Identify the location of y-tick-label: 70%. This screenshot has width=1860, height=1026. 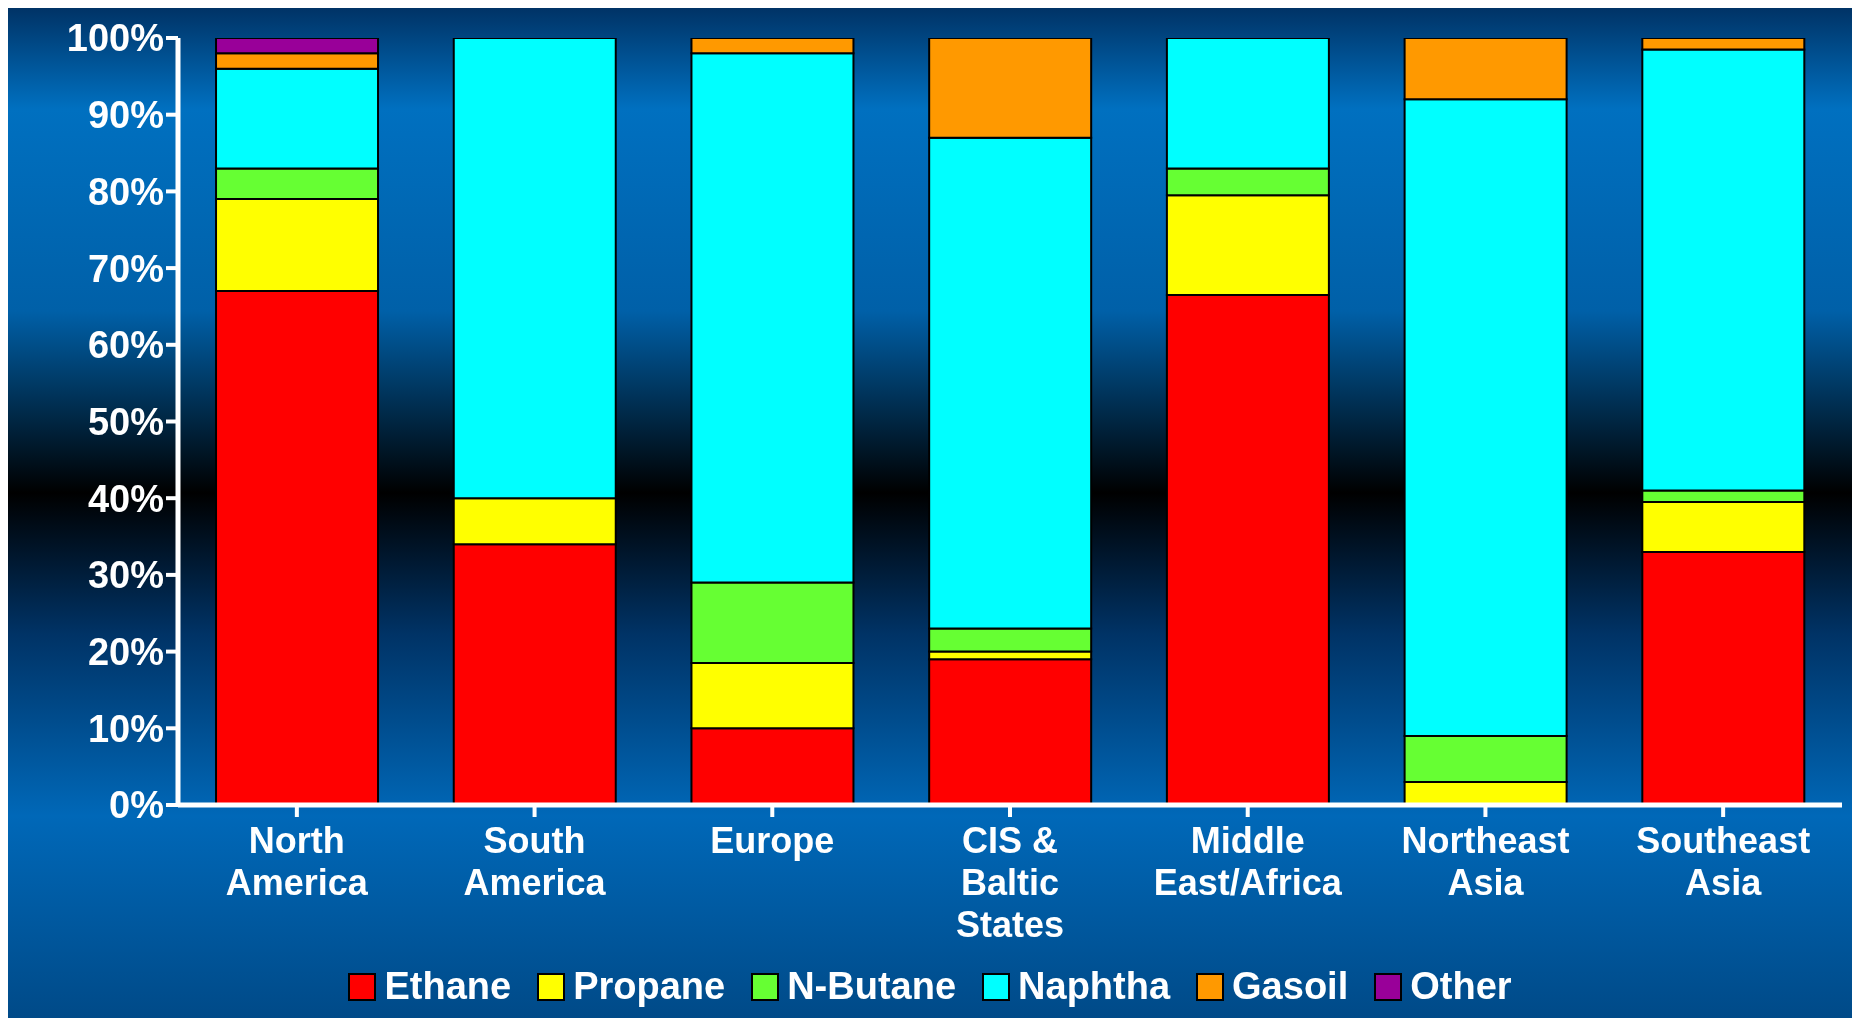
(125, 268).